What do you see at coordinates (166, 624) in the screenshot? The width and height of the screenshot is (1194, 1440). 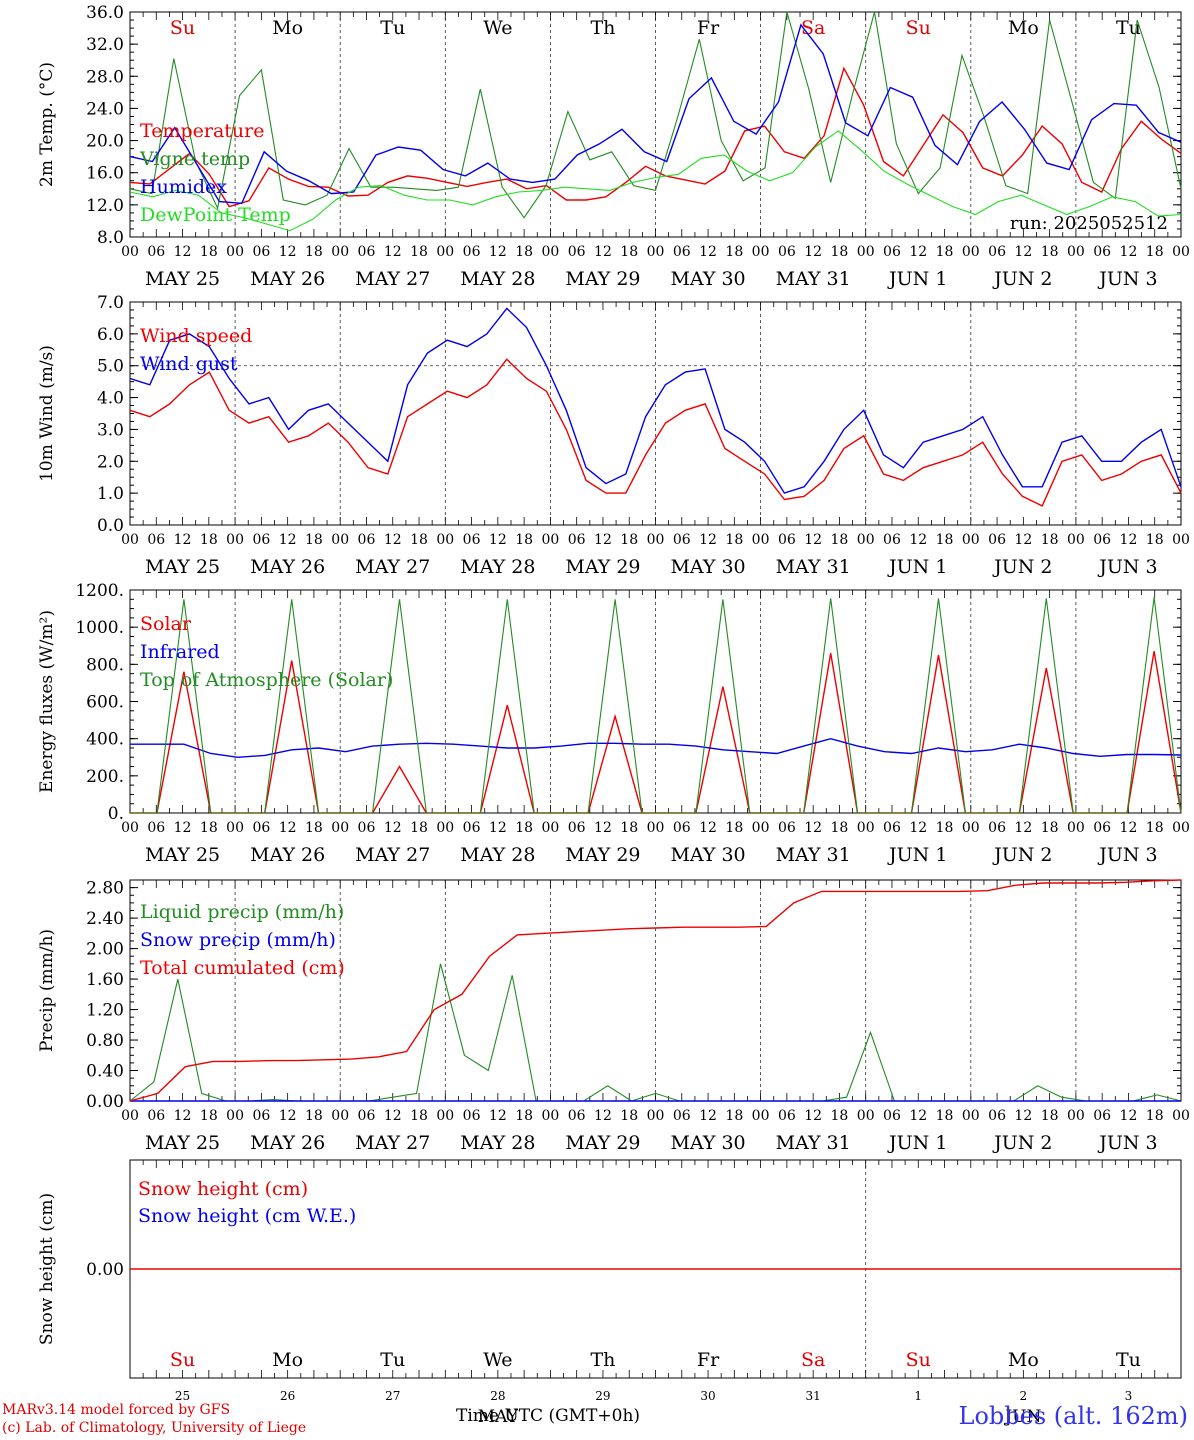 I see `legend-entry: Solar` at bounding box center [166, 624].